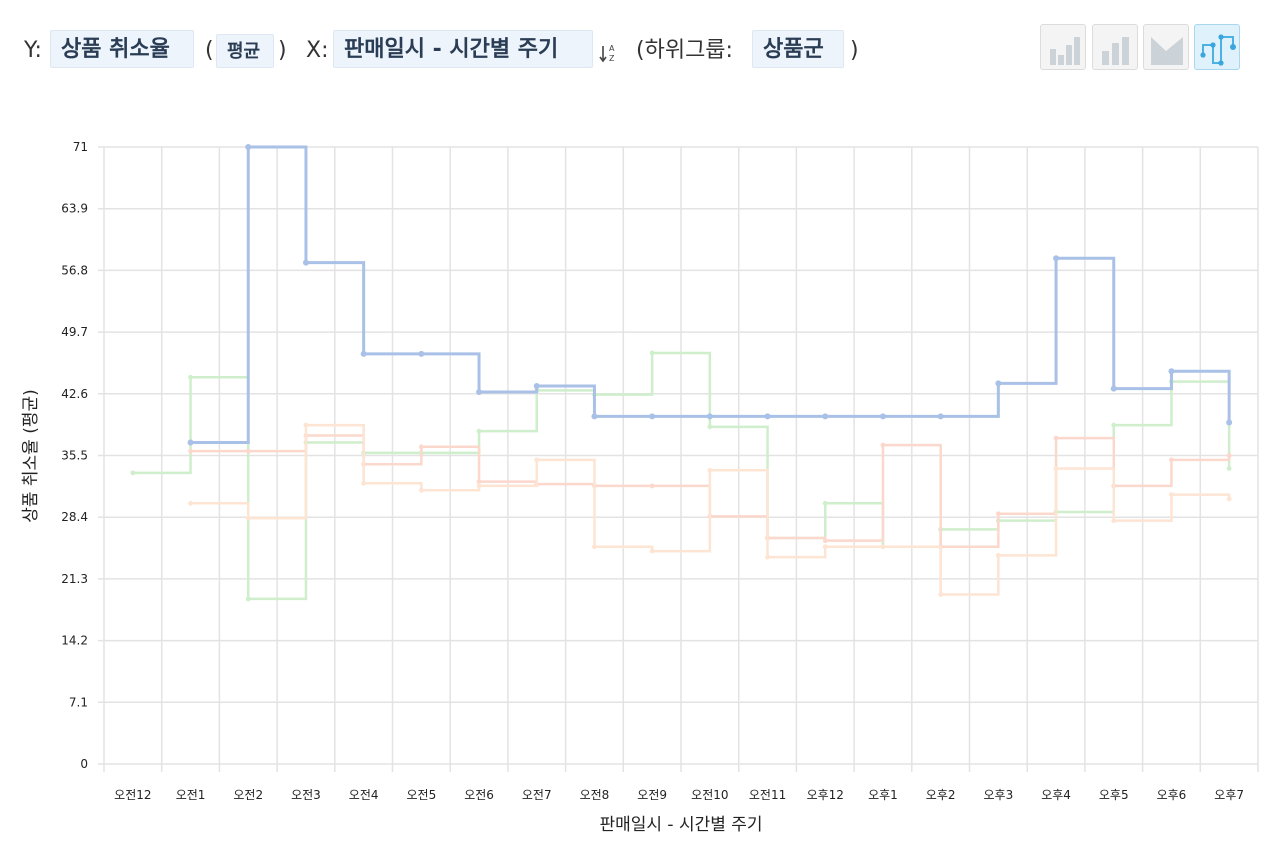 The width and height of the screenshot is (1280, 855). Describe the element at coordinates (191, 795) in the screenshot. I see `x-tick-label: 오전1` at that location.